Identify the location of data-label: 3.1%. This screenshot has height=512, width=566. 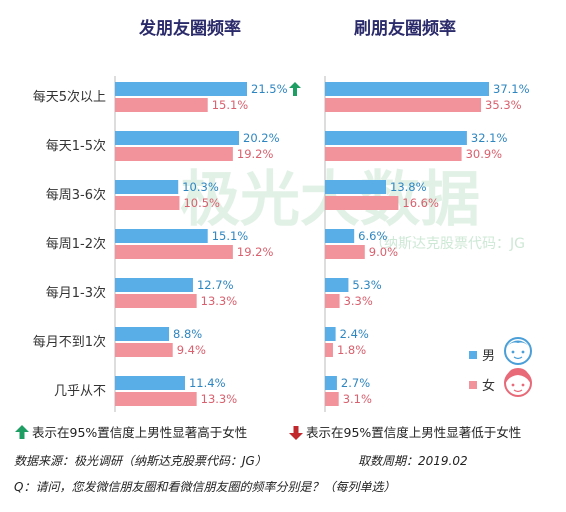
(357, 399).